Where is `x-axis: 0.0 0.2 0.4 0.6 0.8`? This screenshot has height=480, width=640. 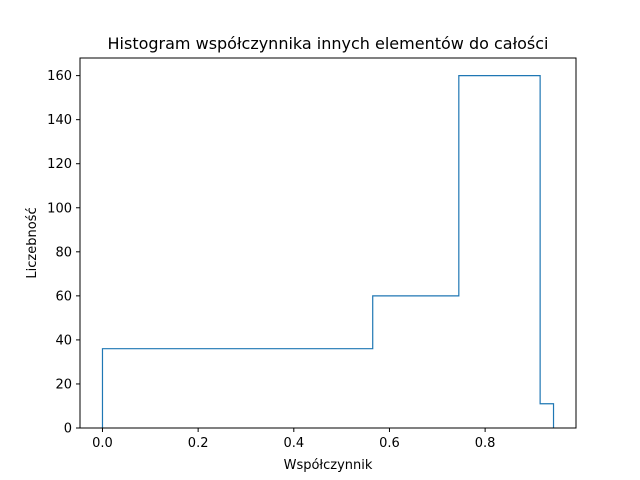 x-axis: 0.0 0.2 0.4 0.6 0.8 is located at coordinates (293, 439).